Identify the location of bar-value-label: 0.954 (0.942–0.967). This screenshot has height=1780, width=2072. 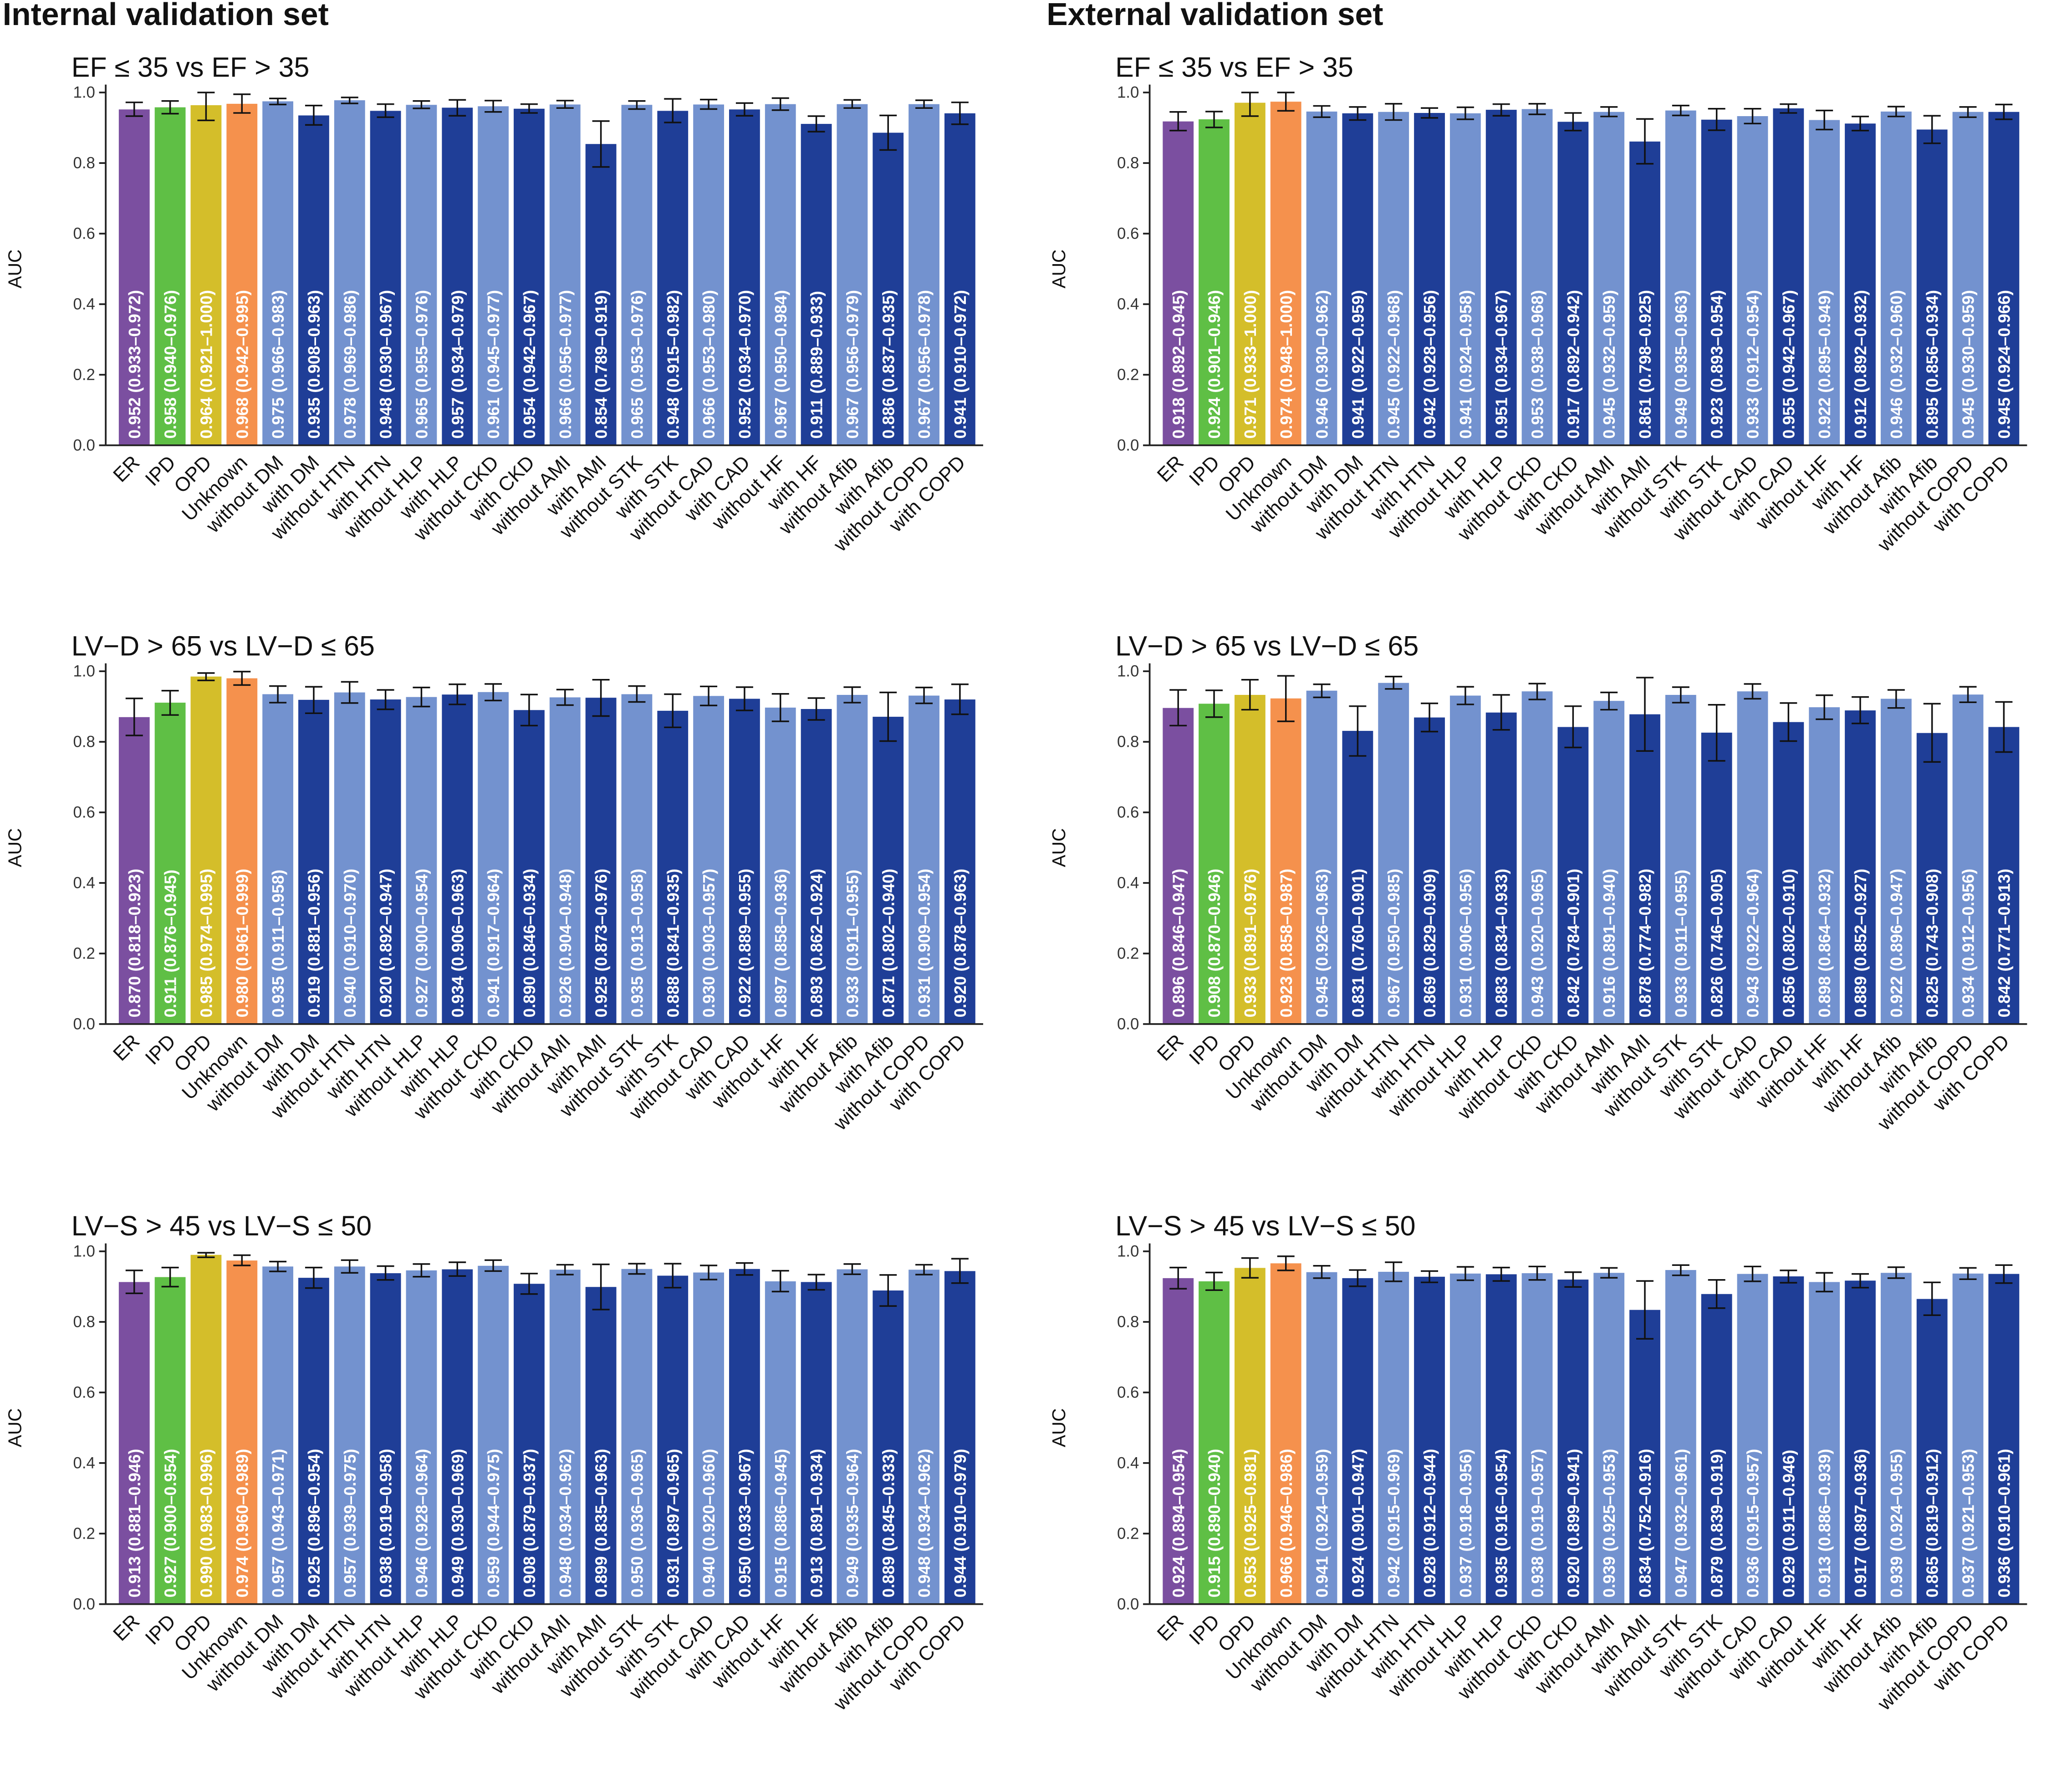
(529, 364).